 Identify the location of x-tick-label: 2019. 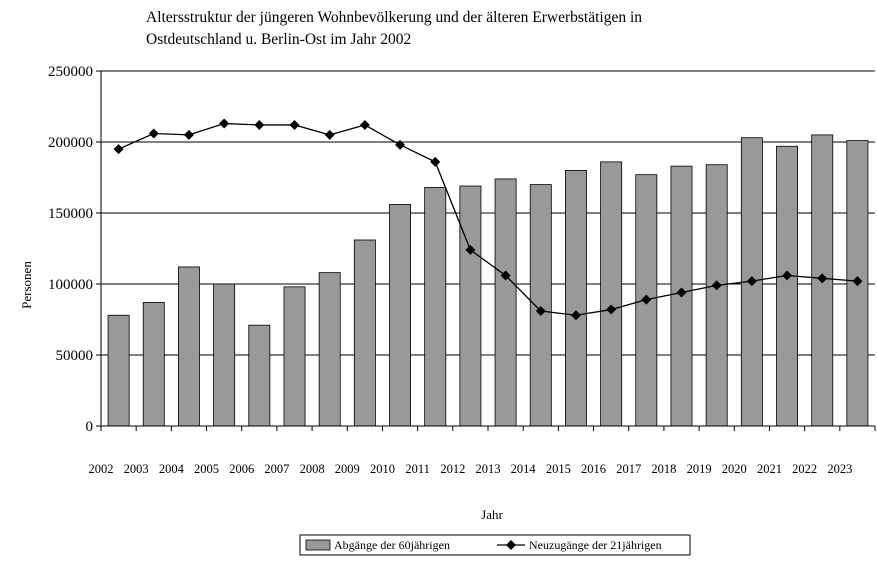
(699, 469).